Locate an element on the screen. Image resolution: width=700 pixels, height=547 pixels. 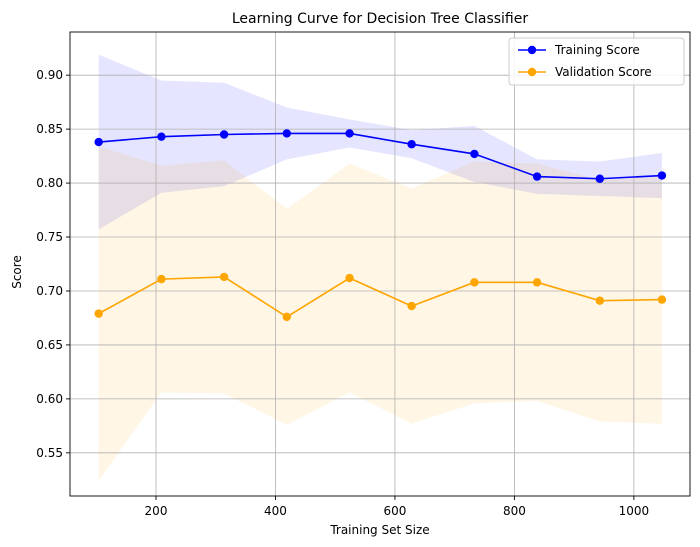
x-tick-label: 400 is located at coordinates (275, 511).